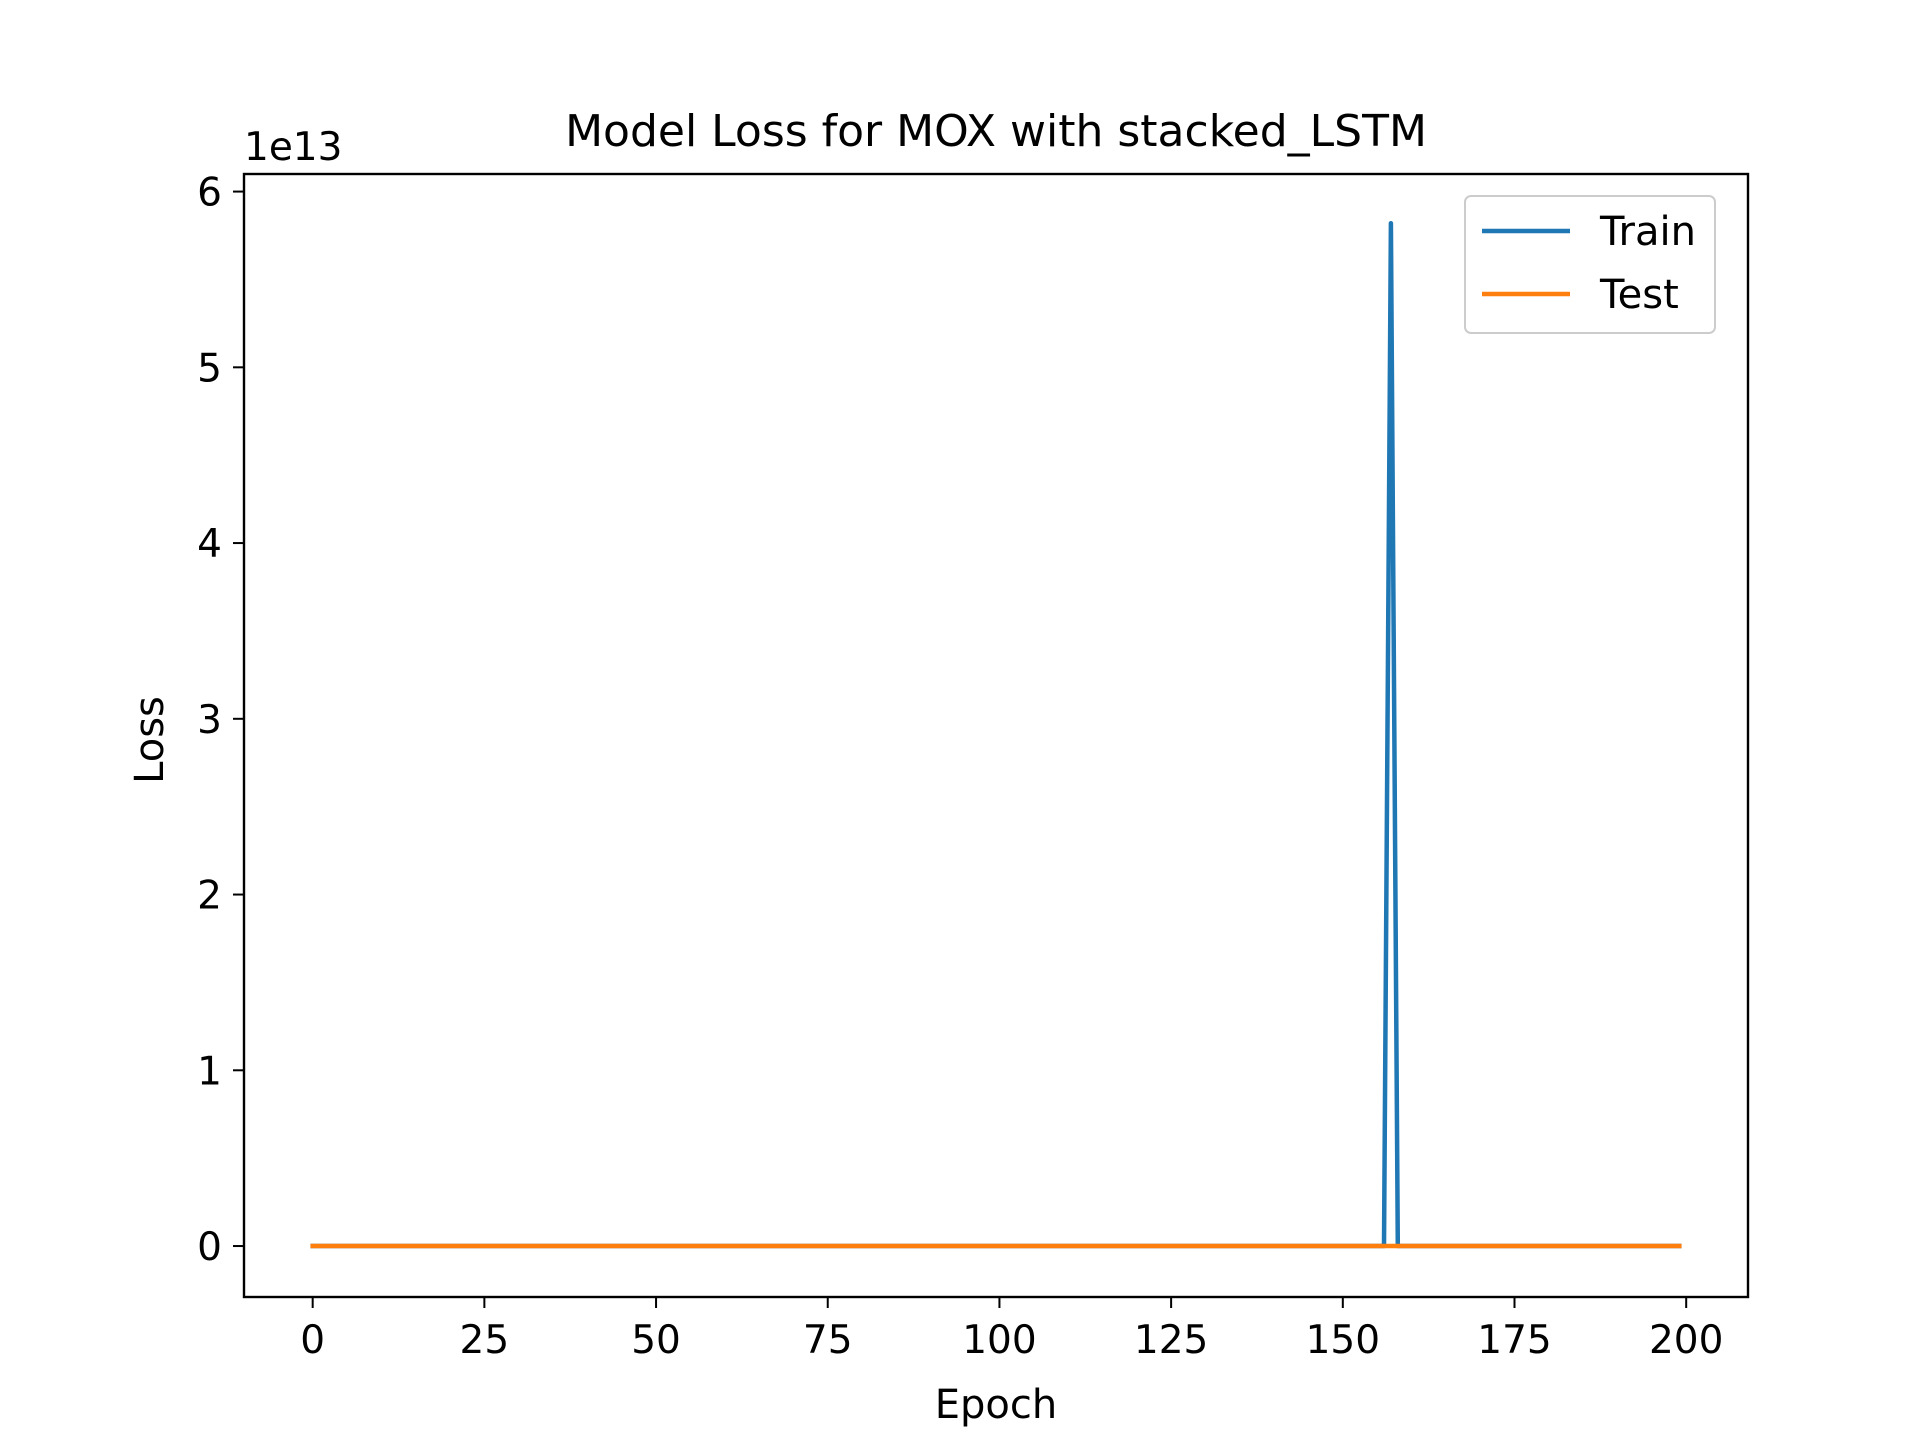  What do you see at coordinates (209, 368) in the screenshot?
I see `y-tick-label: 5` at bounding box center [209, 368].